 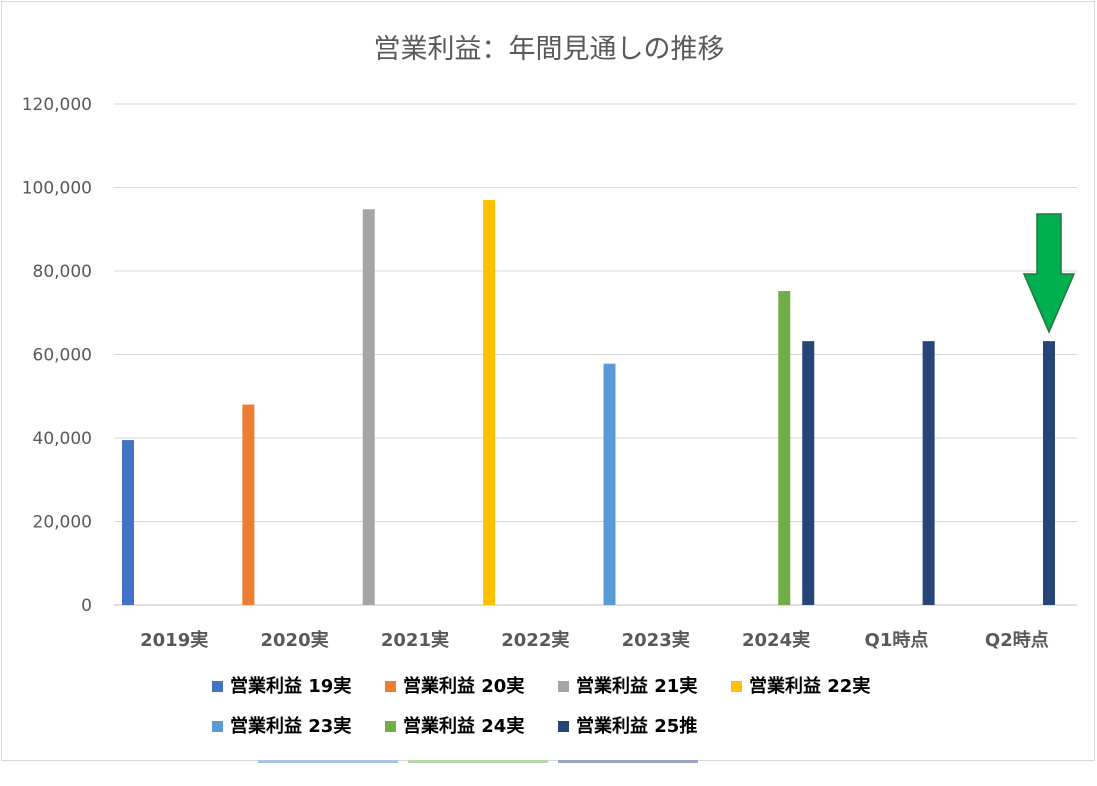 I want to click on y-tick-label: 80,000, so click(x=62, y=272).